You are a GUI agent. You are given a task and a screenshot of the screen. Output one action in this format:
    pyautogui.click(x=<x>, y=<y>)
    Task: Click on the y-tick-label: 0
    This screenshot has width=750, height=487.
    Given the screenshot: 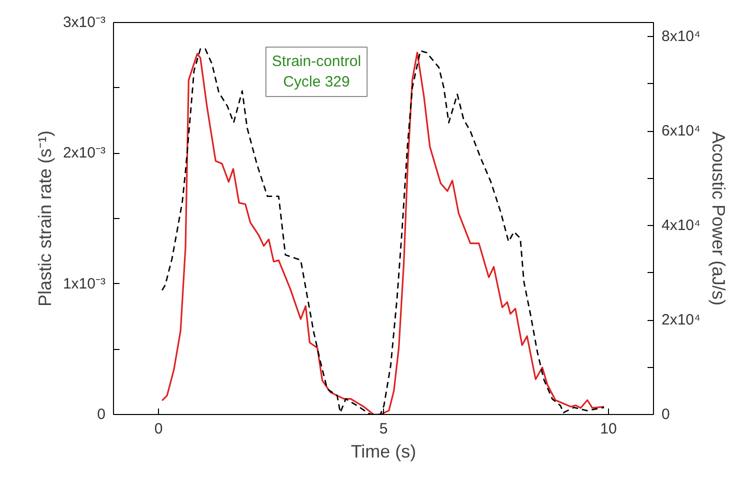 What is the action you would take?
    pyautogui.click(x=101, y=414)
    